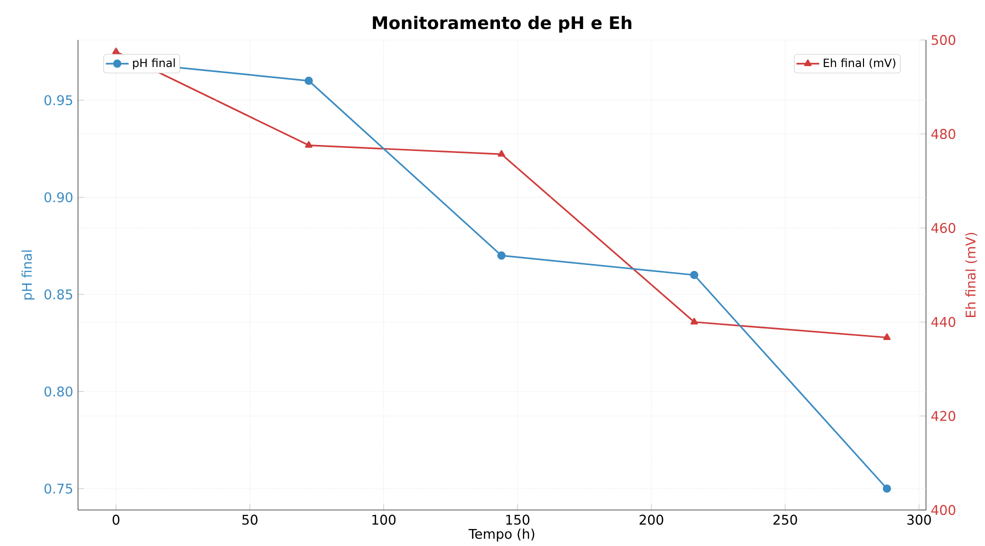  I want to click on y2-tick-label: 440, so click(943, 322).